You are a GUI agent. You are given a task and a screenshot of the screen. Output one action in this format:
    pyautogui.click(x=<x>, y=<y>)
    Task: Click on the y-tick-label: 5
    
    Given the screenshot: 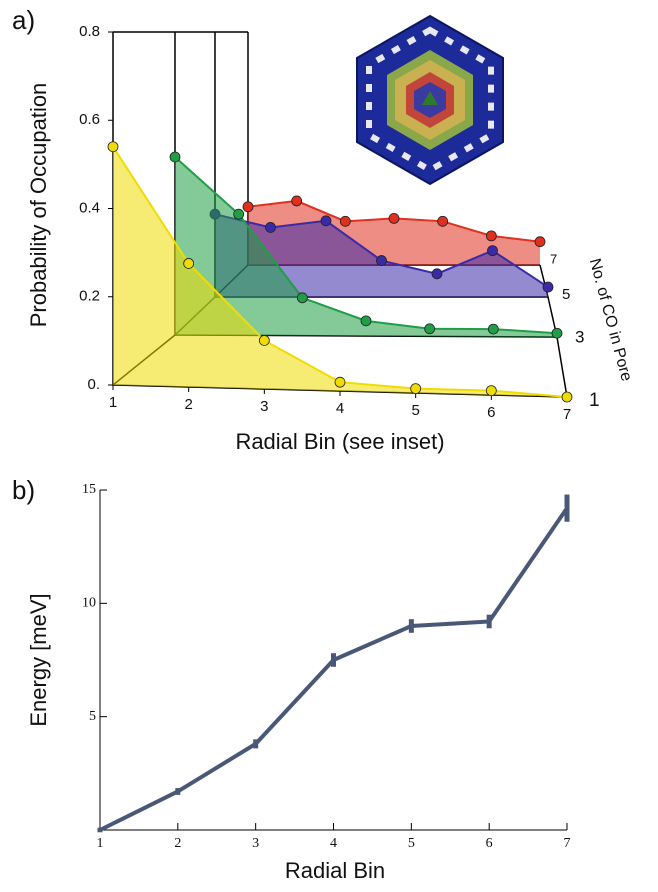 What is the action you would take?
    pyautogui.click(x=92, y=716)
    